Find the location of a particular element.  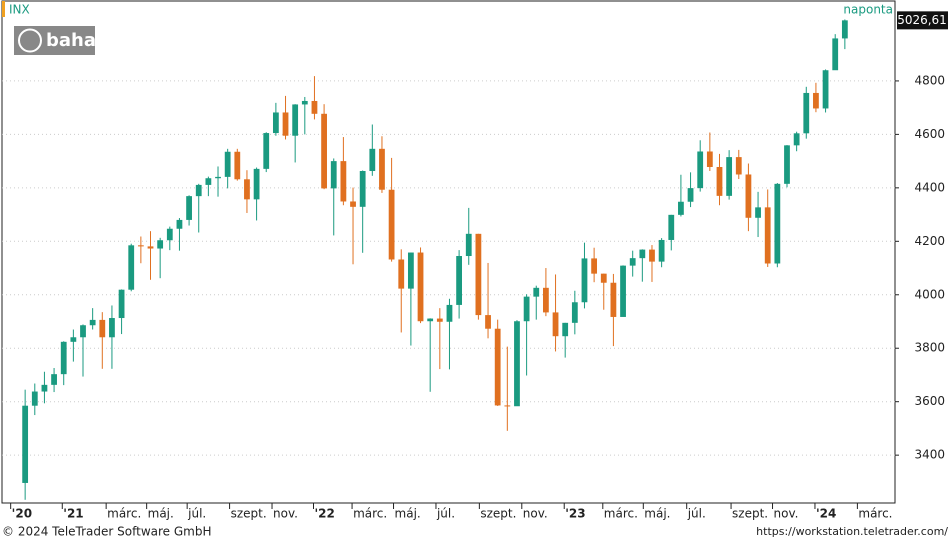

y-tick-label: 4400 is located at coordinates (929, 187).